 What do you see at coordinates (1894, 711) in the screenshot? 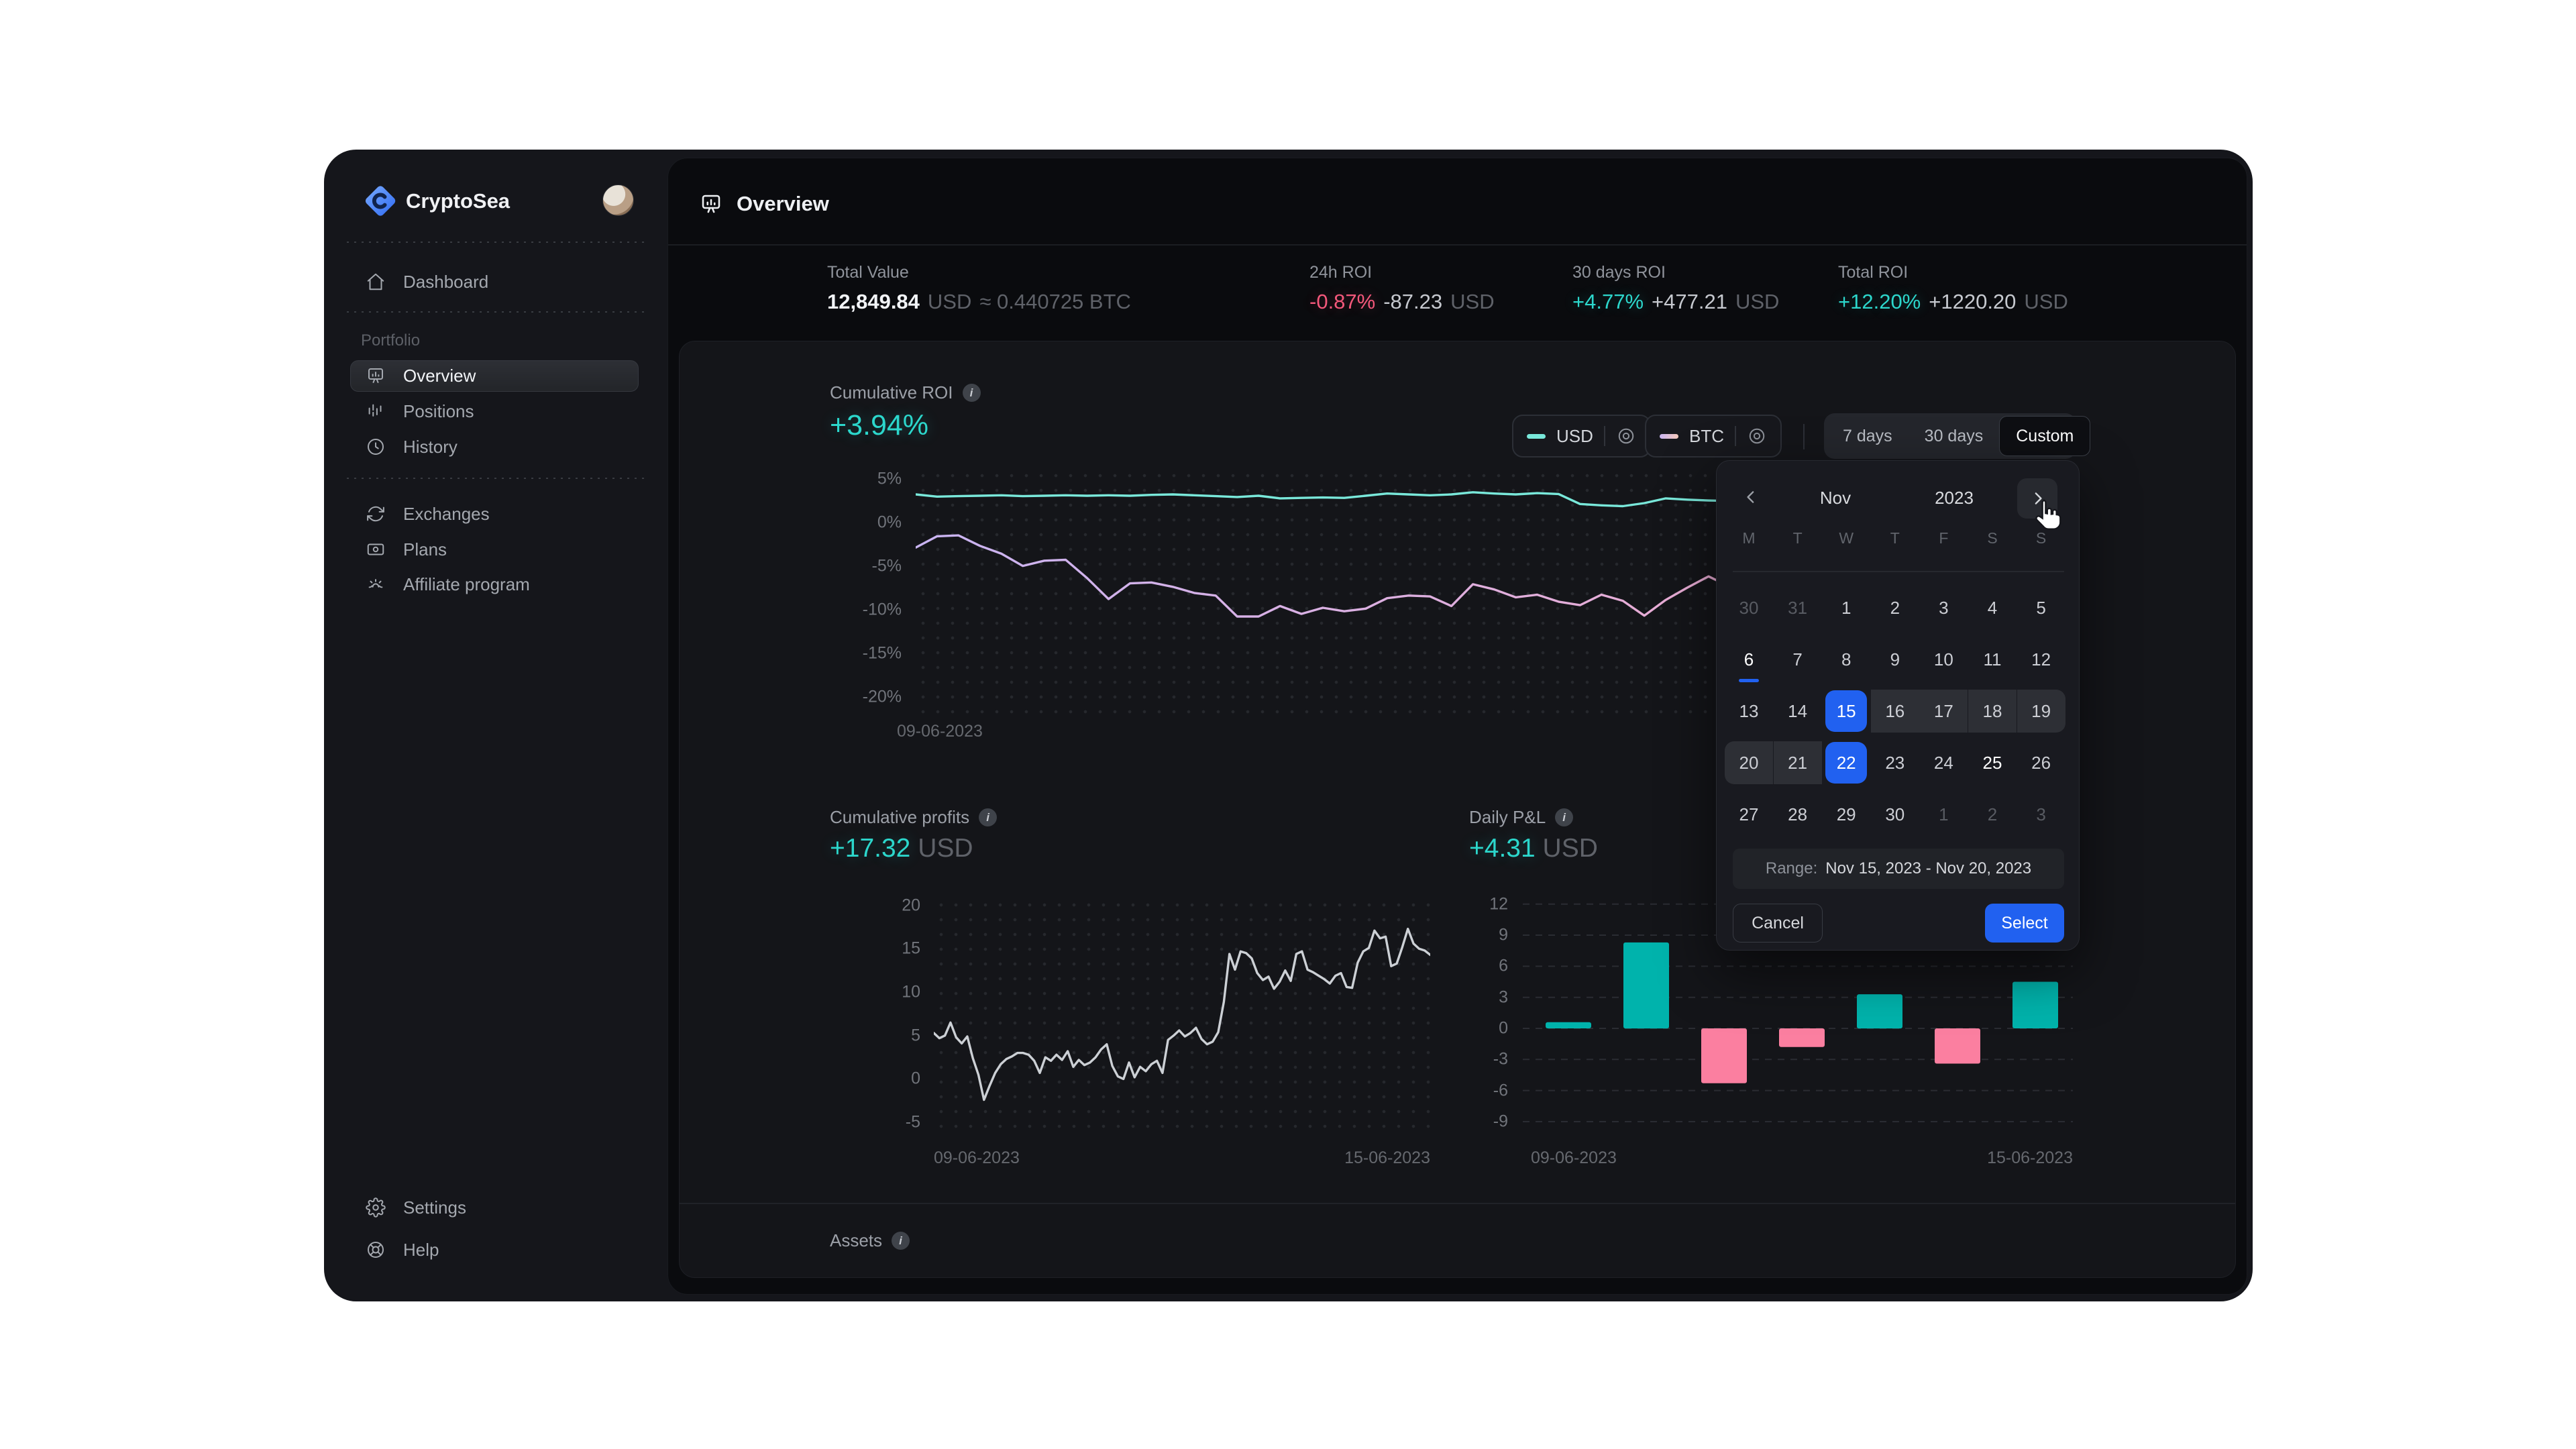
I see `calendar-day-16: 16` at bounding box center [1894, 711].